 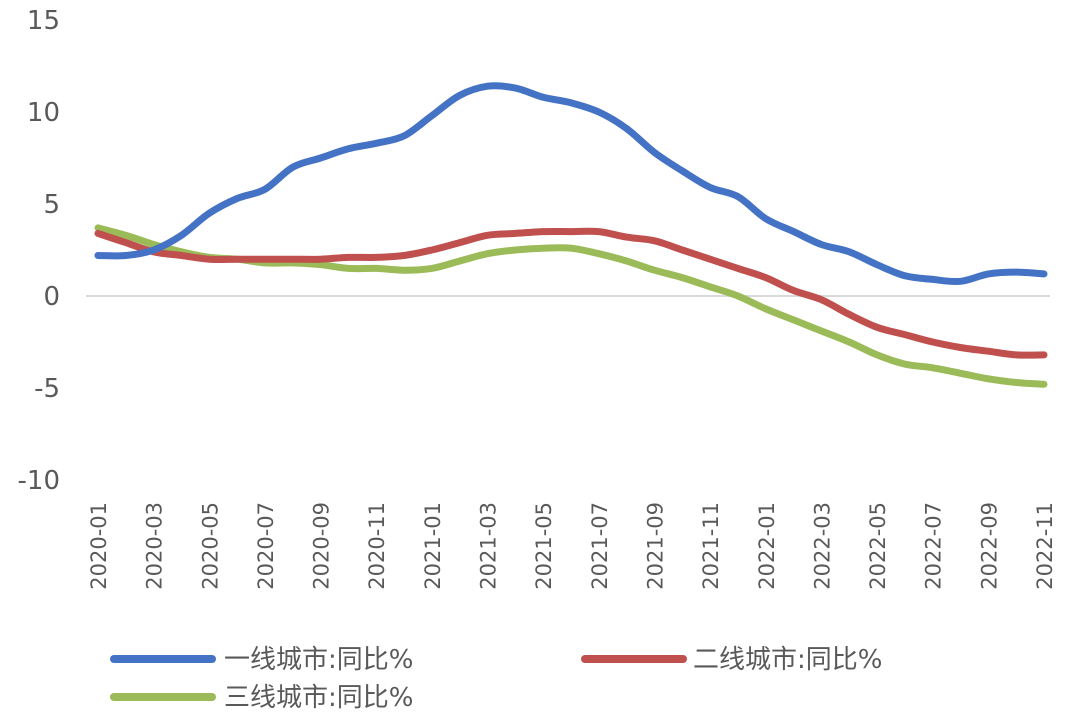 What do you see at coordinates (43, 113) in the screenshot?
I see `y-tick-label: 10` at bounding box center [43, 113].